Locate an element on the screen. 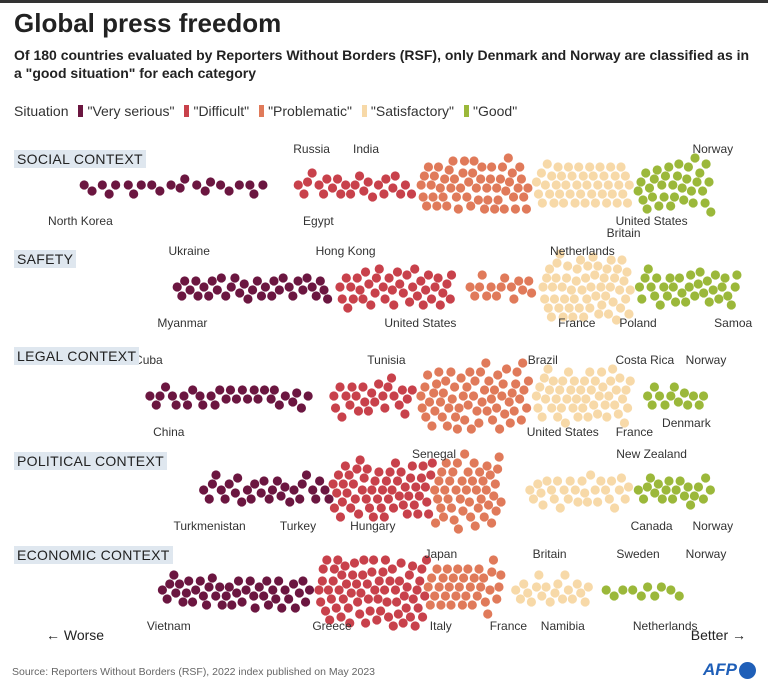  country-label: France is located at coordinates (509, 626).